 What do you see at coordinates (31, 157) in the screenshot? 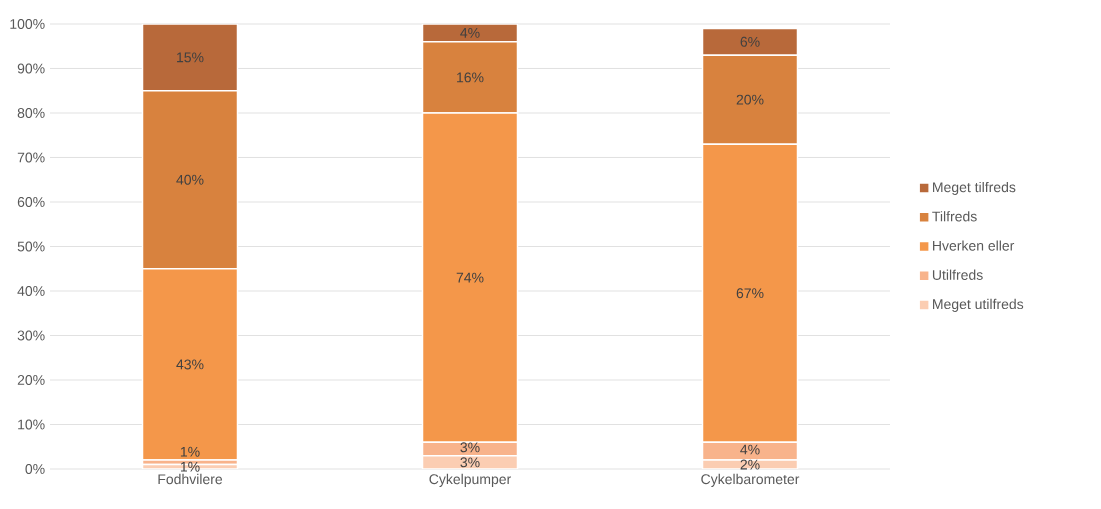
I see `y-tick-label: 70%` at bounding box center [31, 157].